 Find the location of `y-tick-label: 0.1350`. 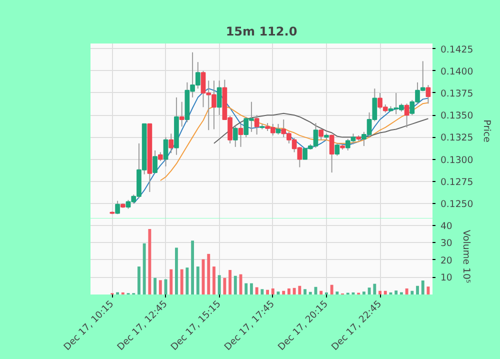

y-tick-label: 0.1350 is located at coordinates (457, 116).